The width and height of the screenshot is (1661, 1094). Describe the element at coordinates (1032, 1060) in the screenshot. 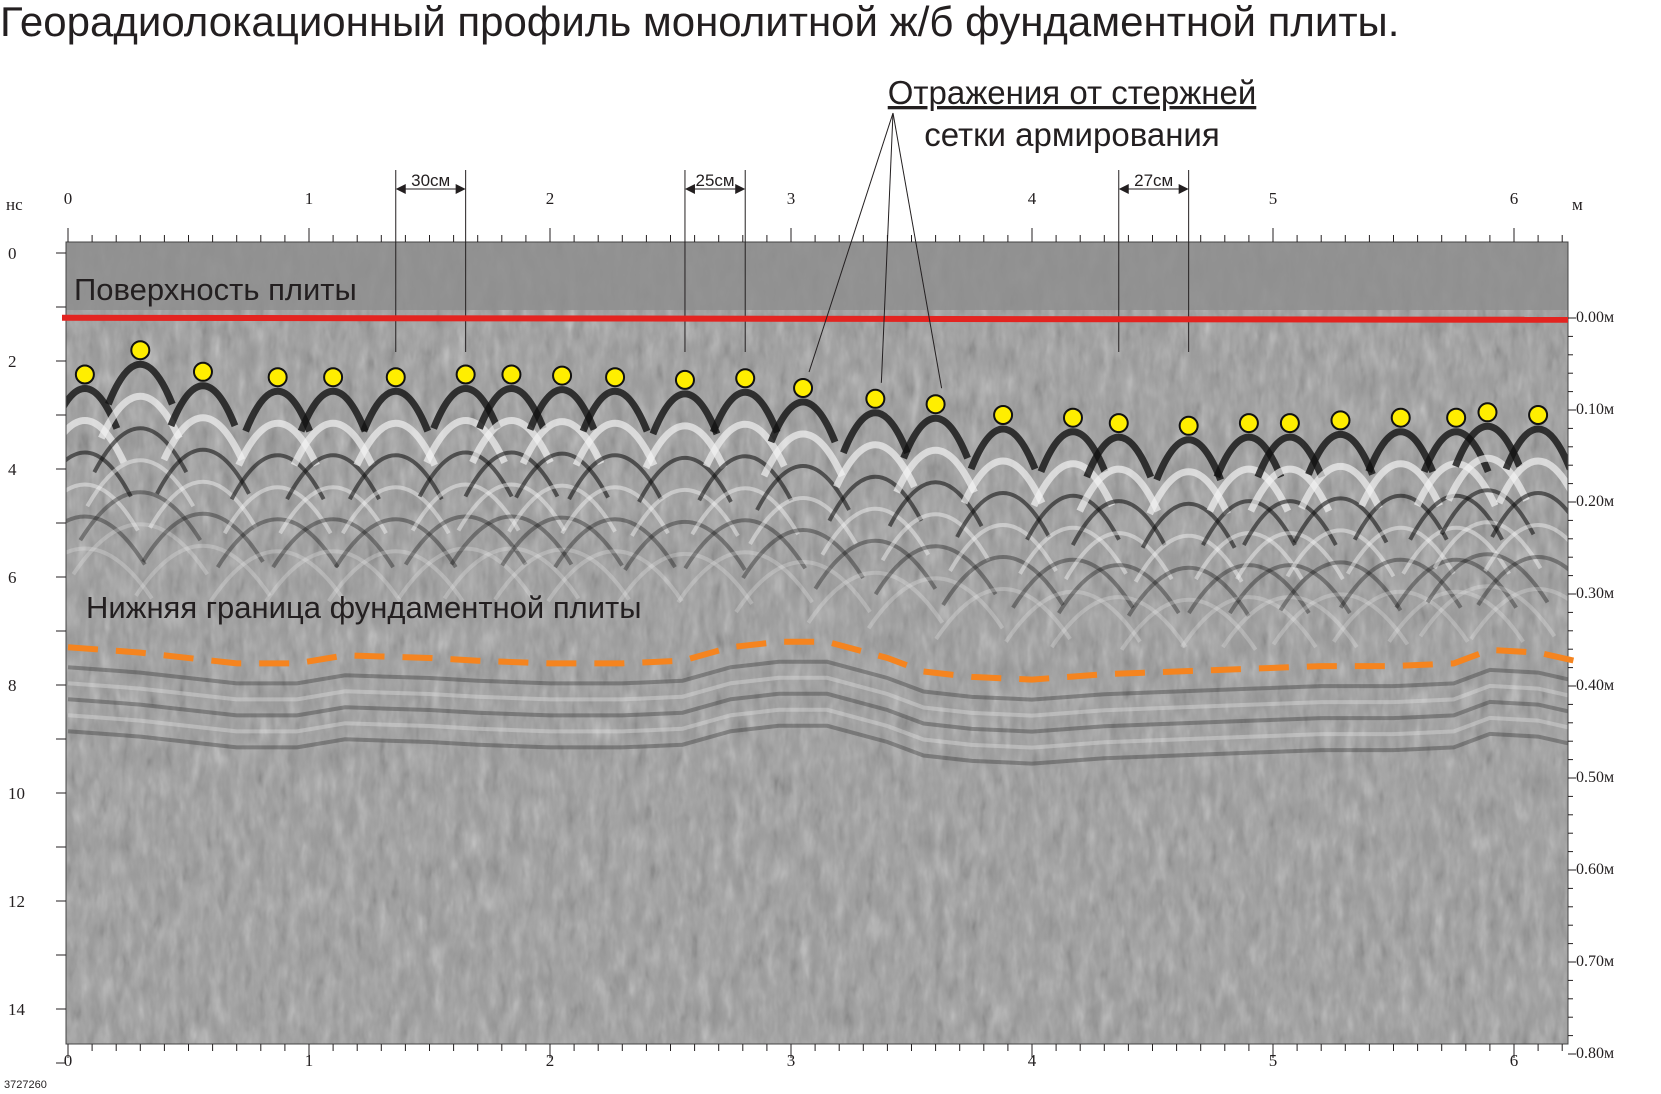

I see `x-tick-label-bottom: 4` at that location.